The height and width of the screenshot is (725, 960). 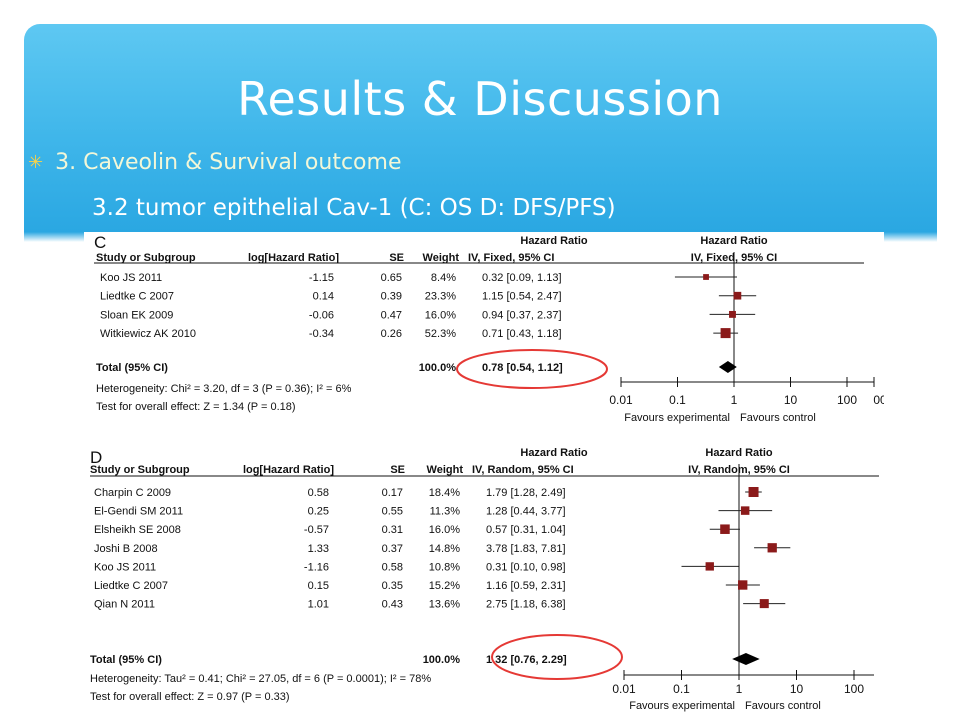 What do you see at coordinates (392, 586) in the screenshot?
I see `study-se: 0.35` at bounding box center [392, 586].